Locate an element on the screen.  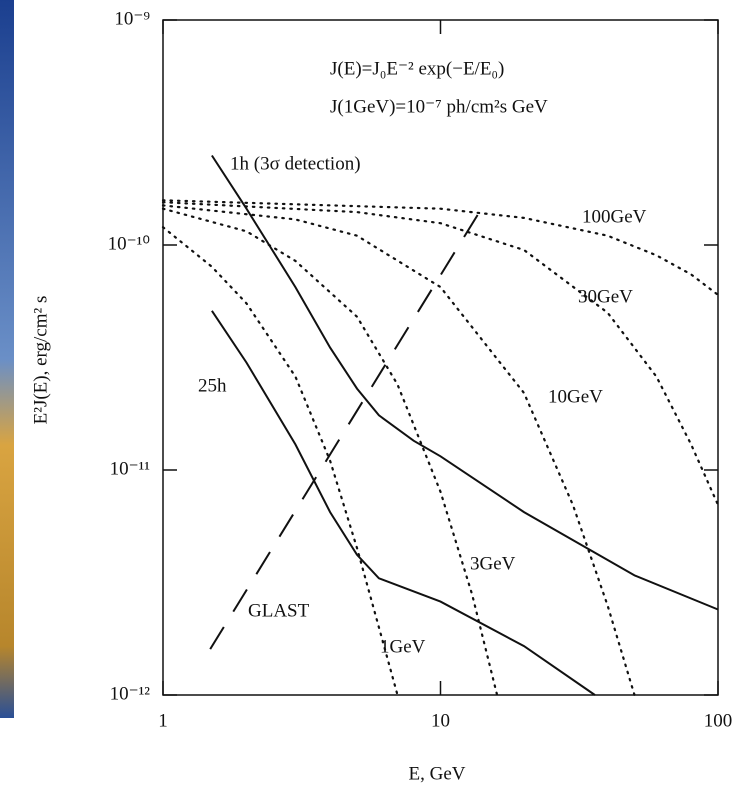
y-tick-label: 10⁻⁹ is located at coordinates (132, 18).